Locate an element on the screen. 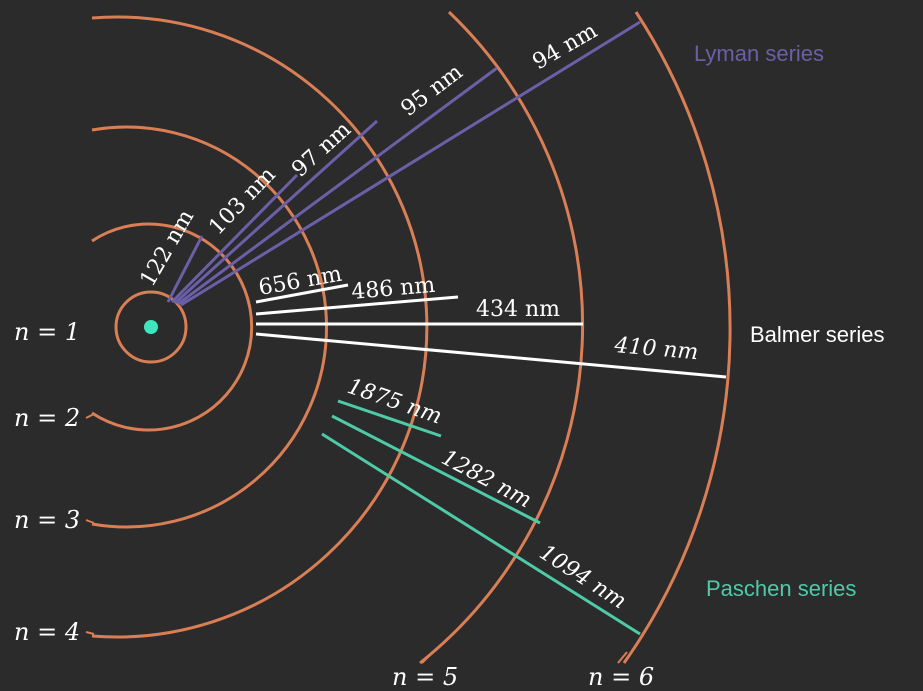 The height and width of the screenshot is (691, 923). series-label-paschen: Paschen series is located at coordinates (781, 588).